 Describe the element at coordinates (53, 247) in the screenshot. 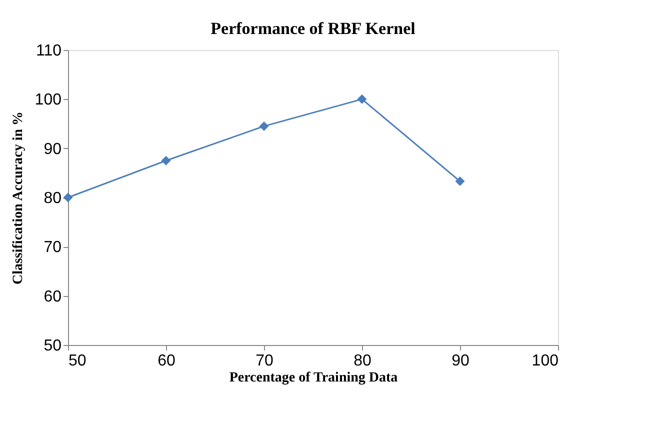

I see `y-tick-label: 70` at that location.